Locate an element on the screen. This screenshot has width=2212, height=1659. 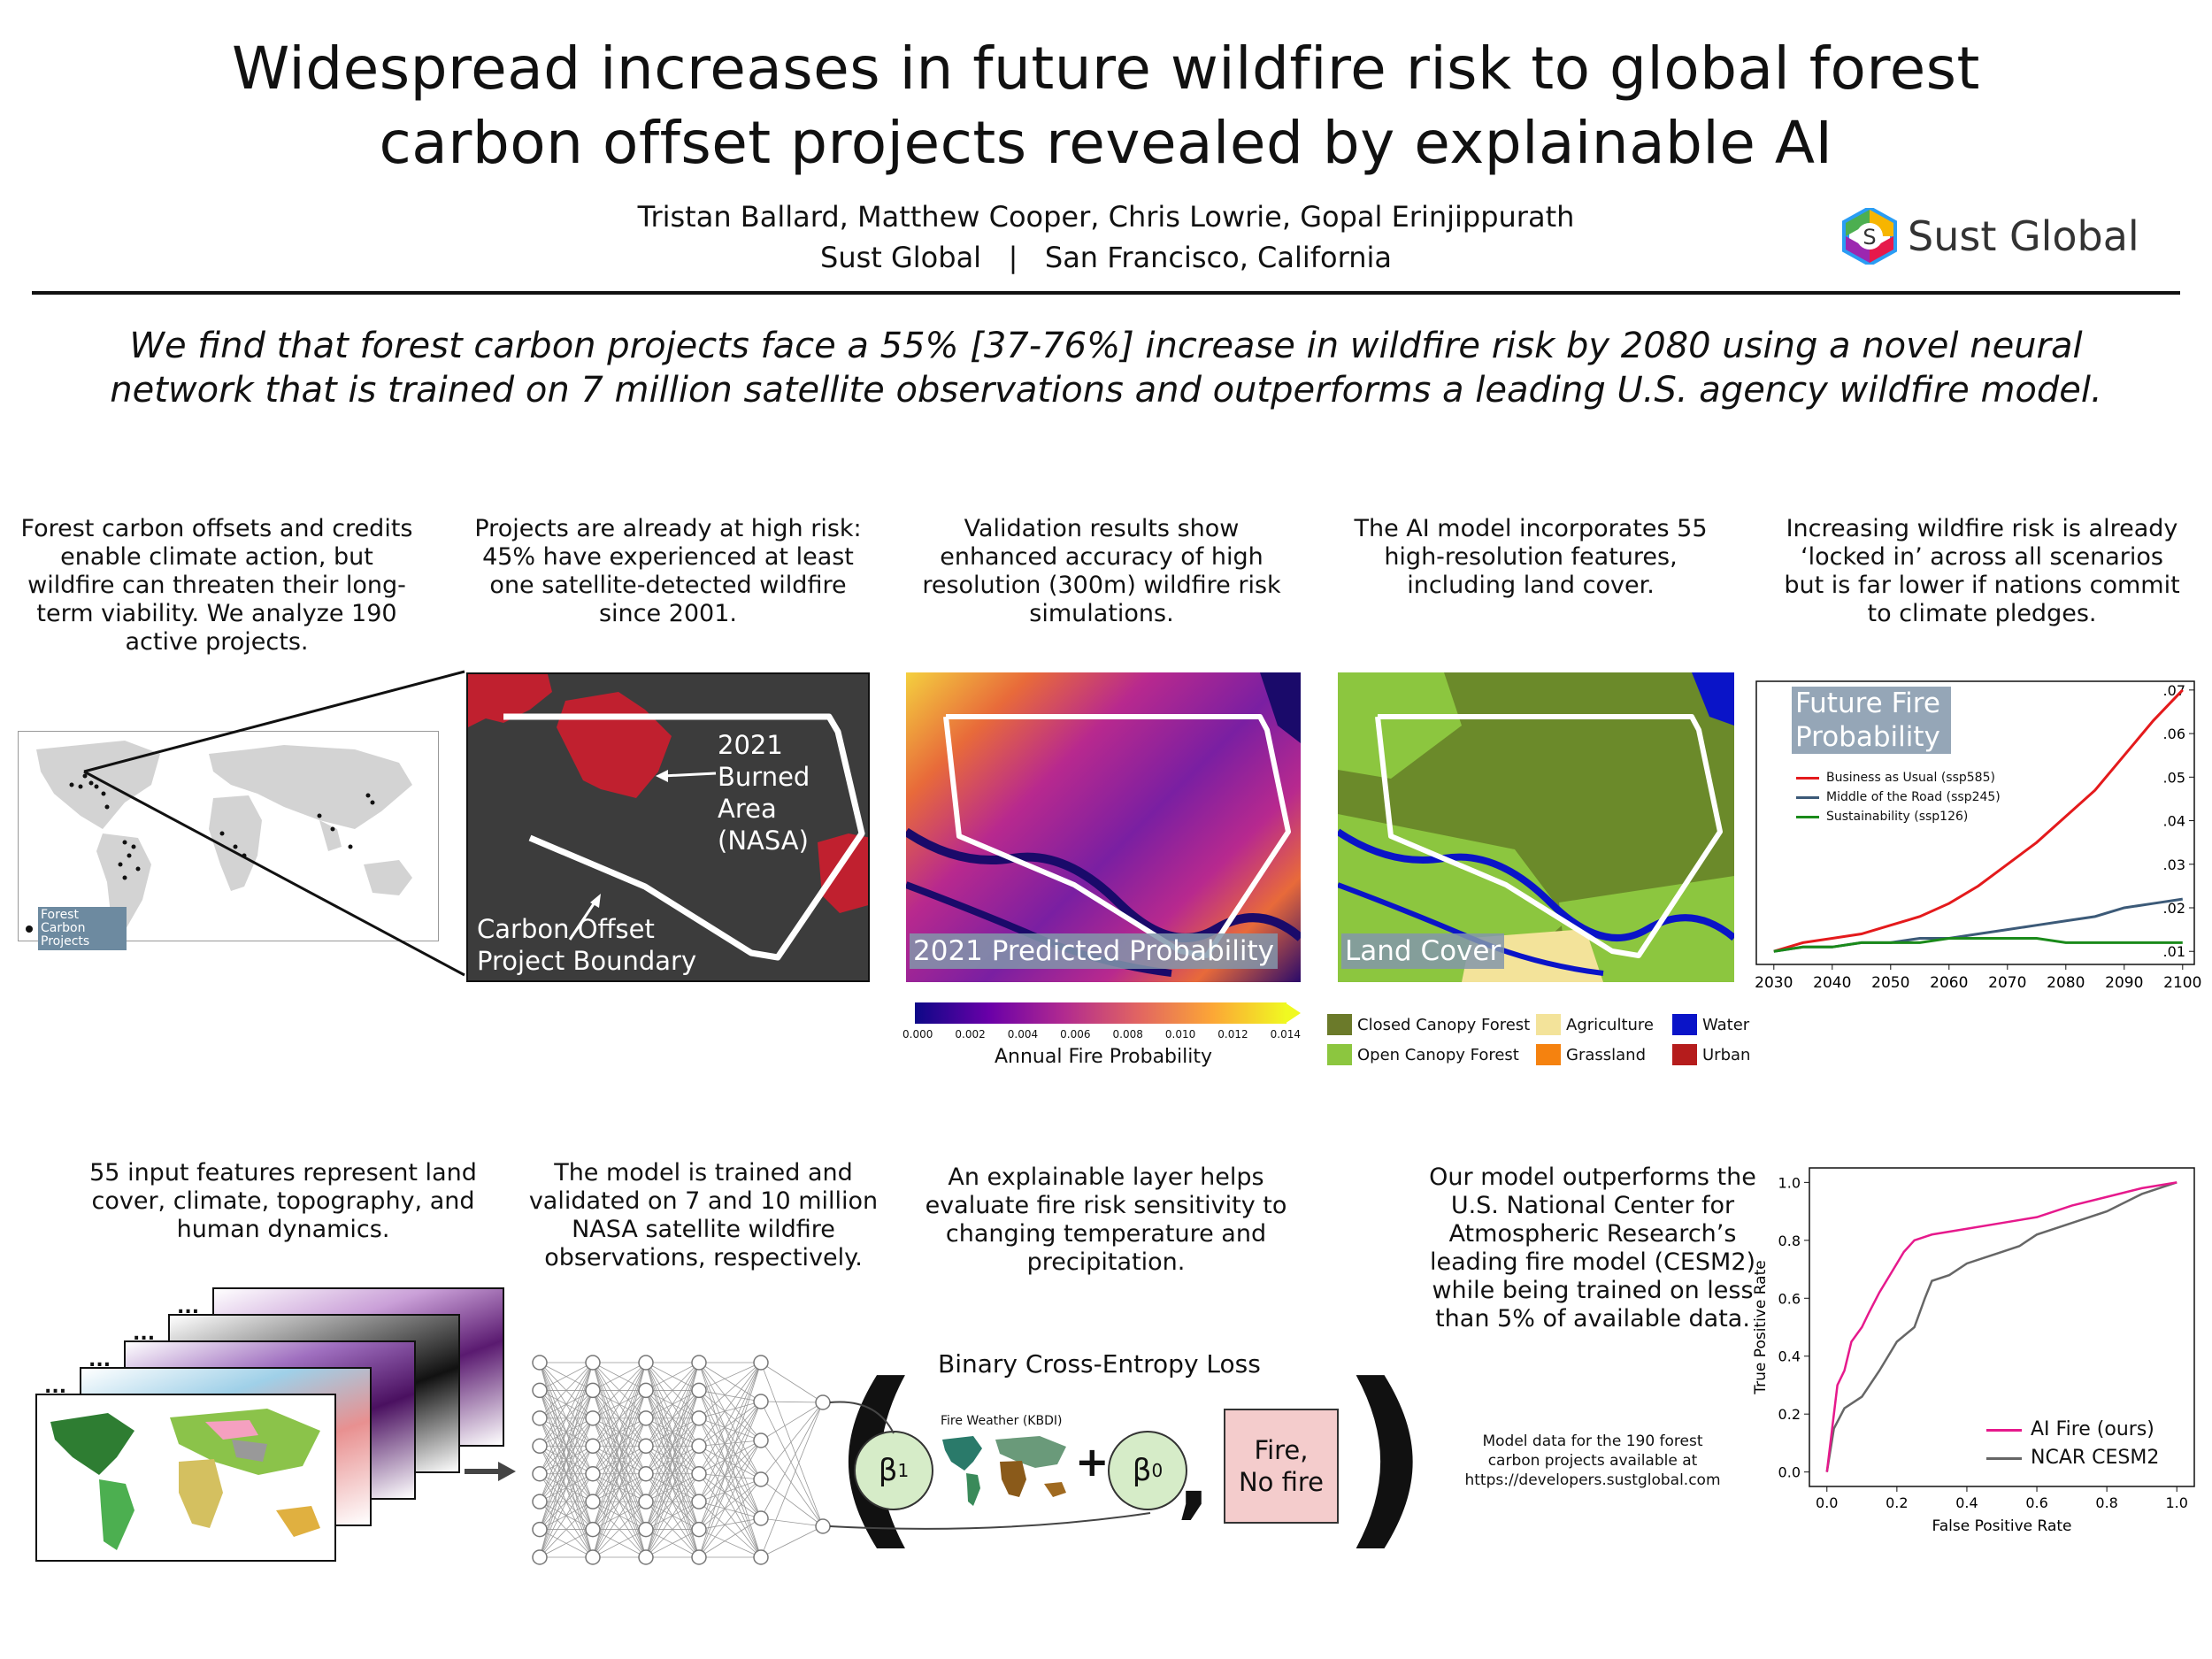
y-tick-label: 0.2 is located at coordinates (1790, 1415).